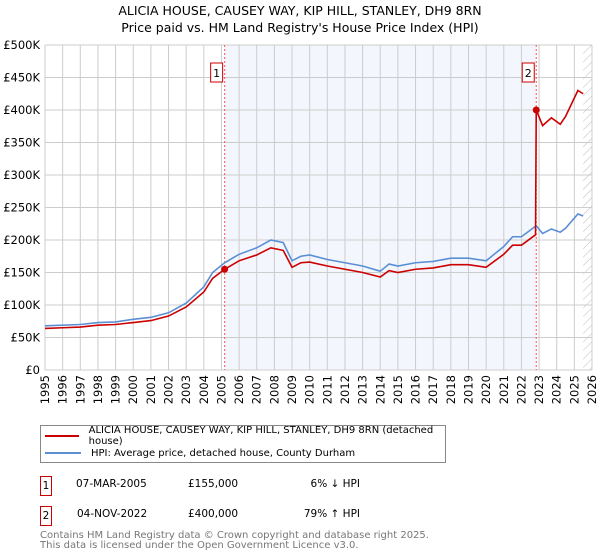  Describe the element at coordinates (116, 389) in the screenshot. I see `x-tick-label: 1999` at that location.